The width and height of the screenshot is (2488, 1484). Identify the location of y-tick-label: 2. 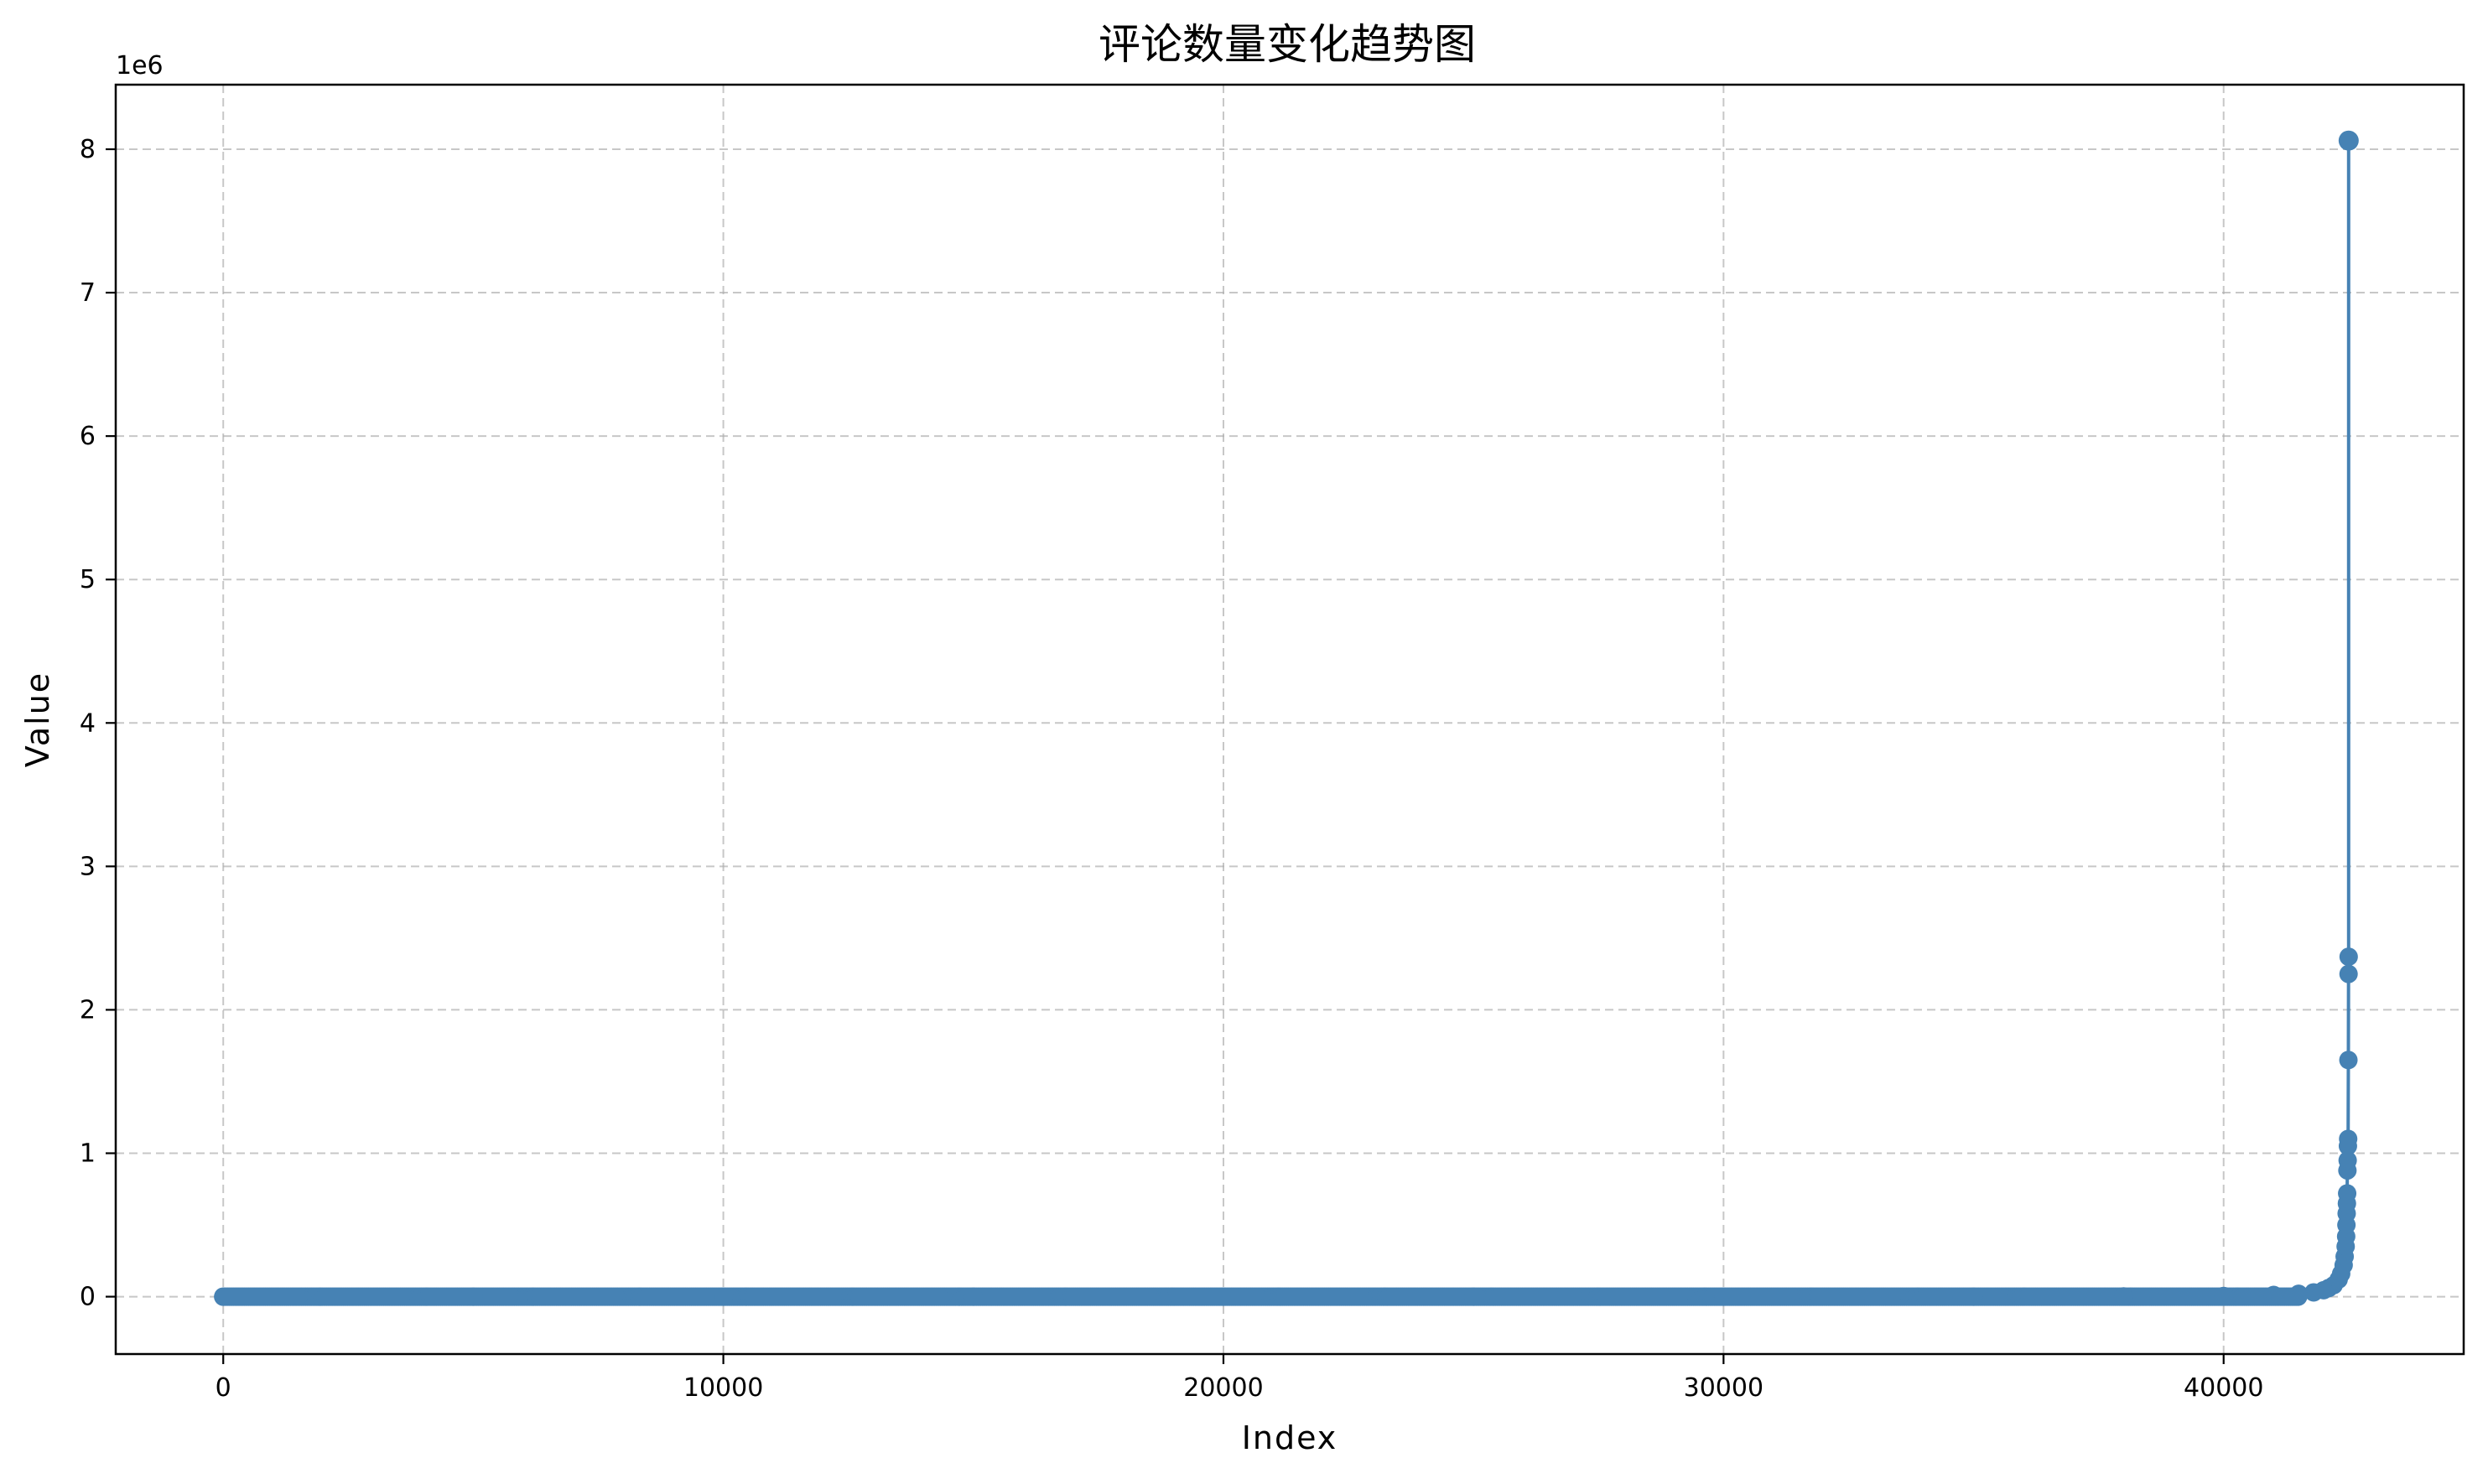
(88, 1010).